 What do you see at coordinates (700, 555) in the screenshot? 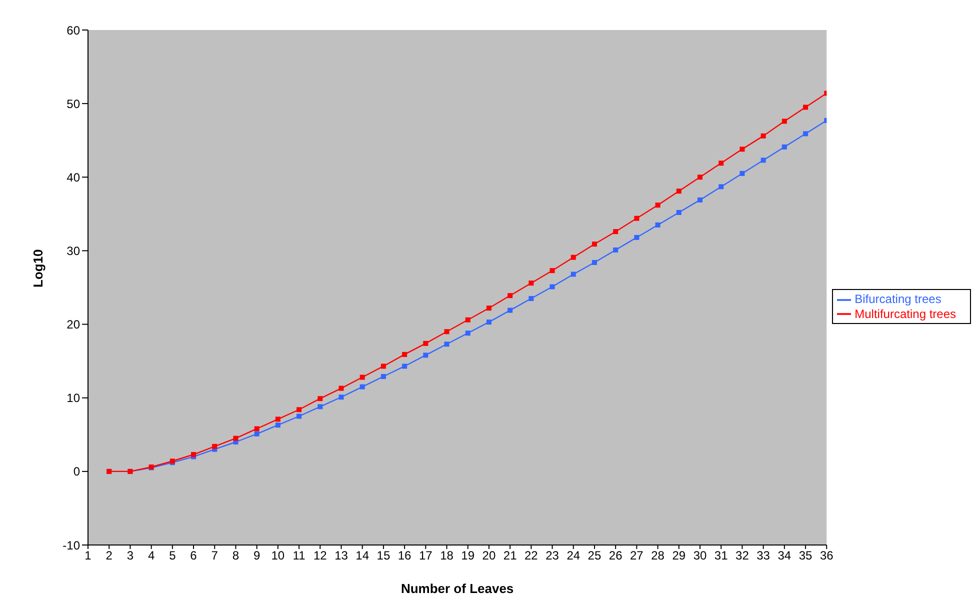
I see `x-tick-label: 30` at bounding box center [700, 555].